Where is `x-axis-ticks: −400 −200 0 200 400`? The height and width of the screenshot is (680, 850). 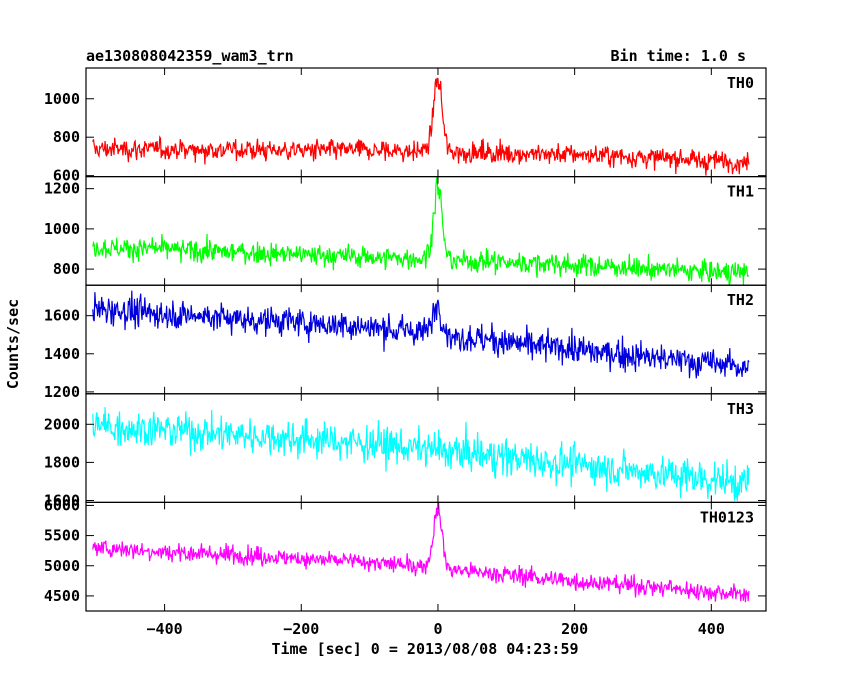 x-axis-ticks: −400 −200 0 200 400 is located at coordinates (436, 629).